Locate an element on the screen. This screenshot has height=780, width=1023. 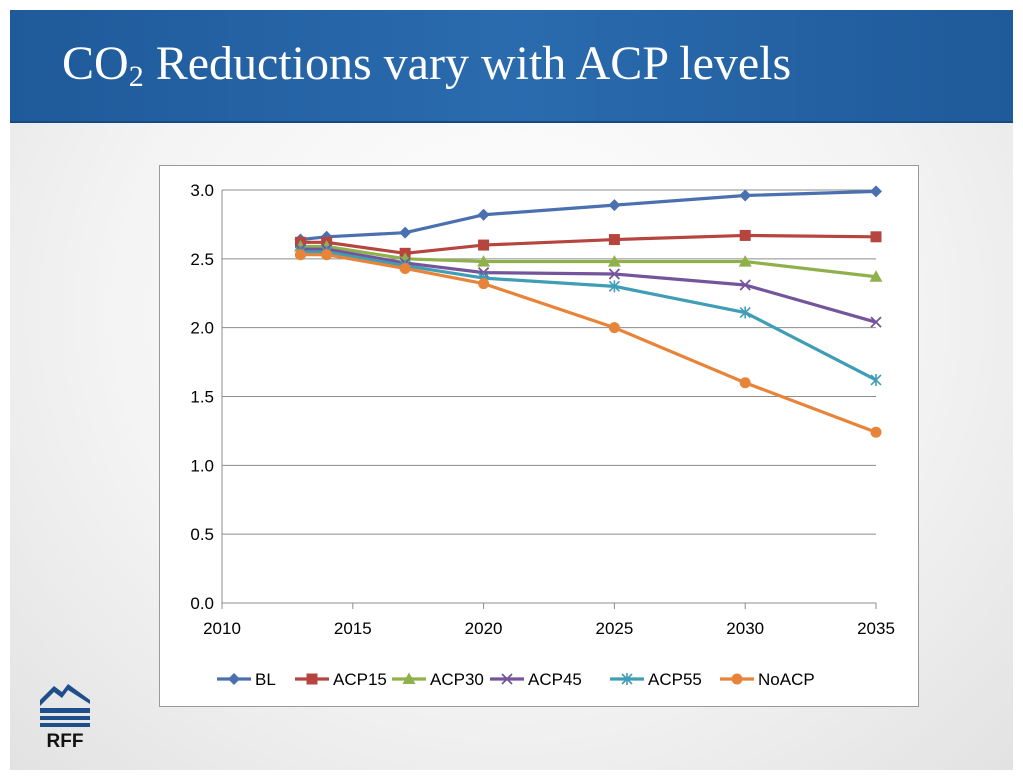
x-tick-label-2030: 2030 is located at coordinates (745, 628).